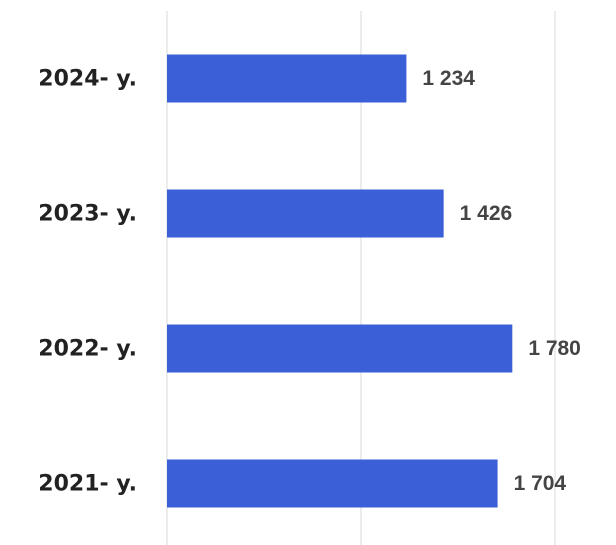  Describe the element at coordinates (87, 214) in the screenshot. I see `category-label: 2023- y.` at that location.